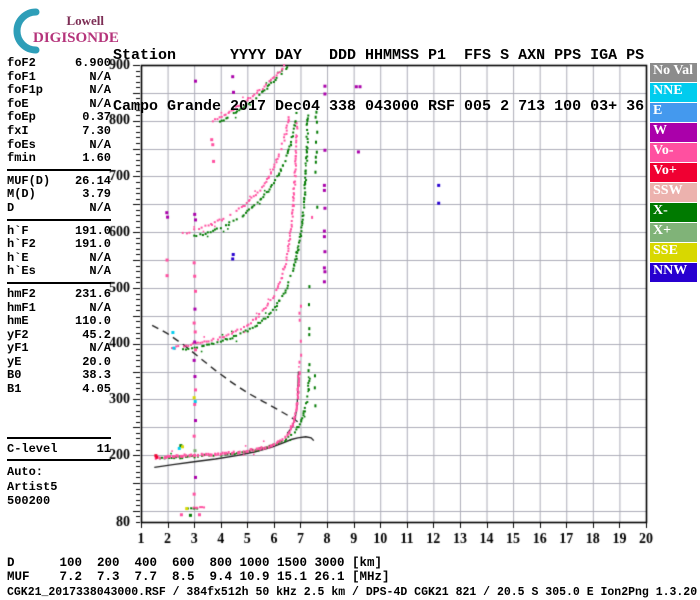 This screenshot has height=600, width=700. I want to click on legend-item-NoVal: No Val, so click(673, 72).